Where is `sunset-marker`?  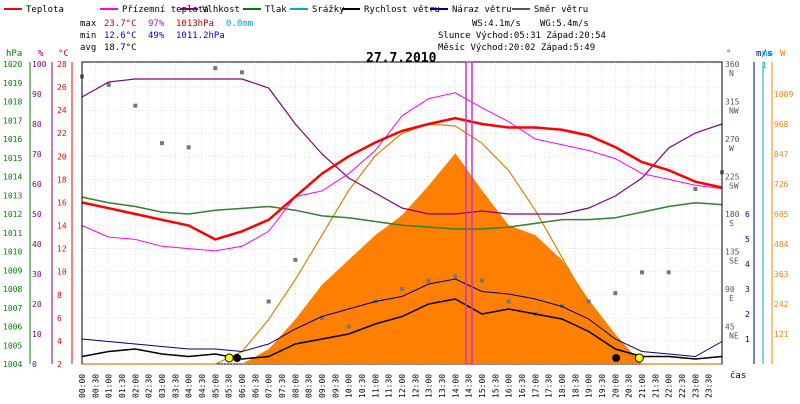
sunset-marker is located at coordinates (639, 358).